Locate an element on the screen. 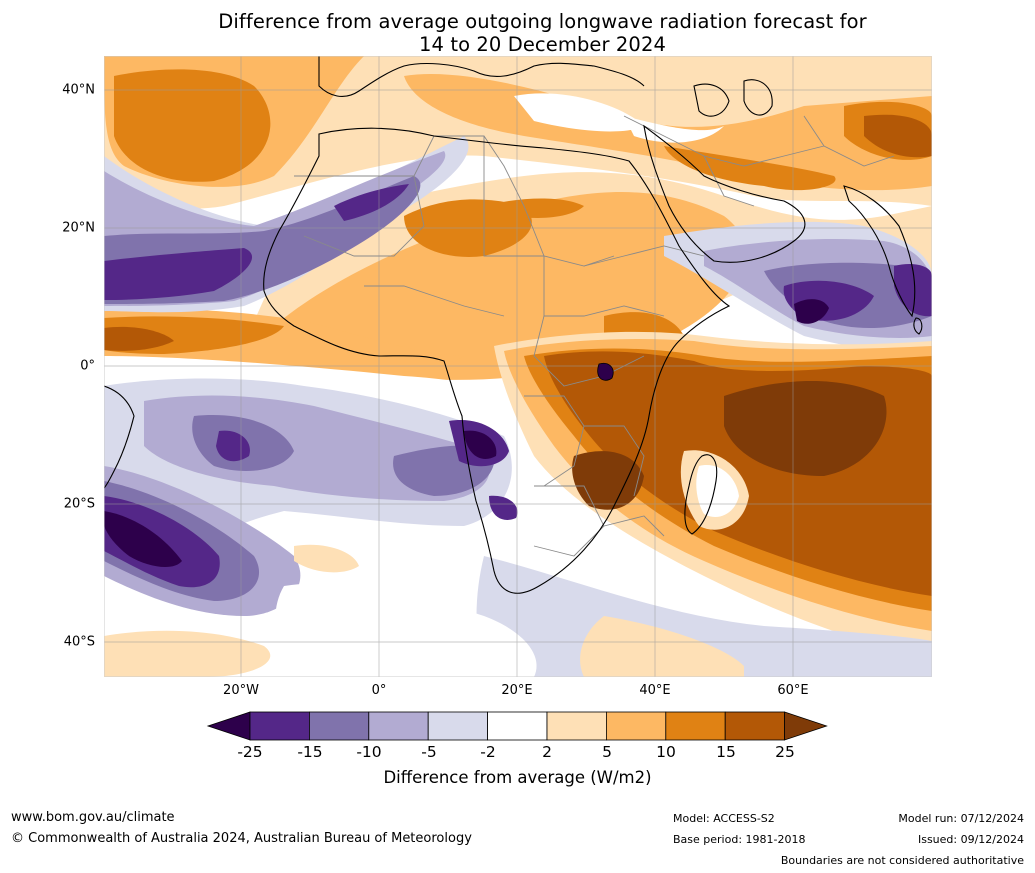 The width and height of the screenshot is (1035, 873). colorbar-tick: 15 is located at coordinates (726, 752).